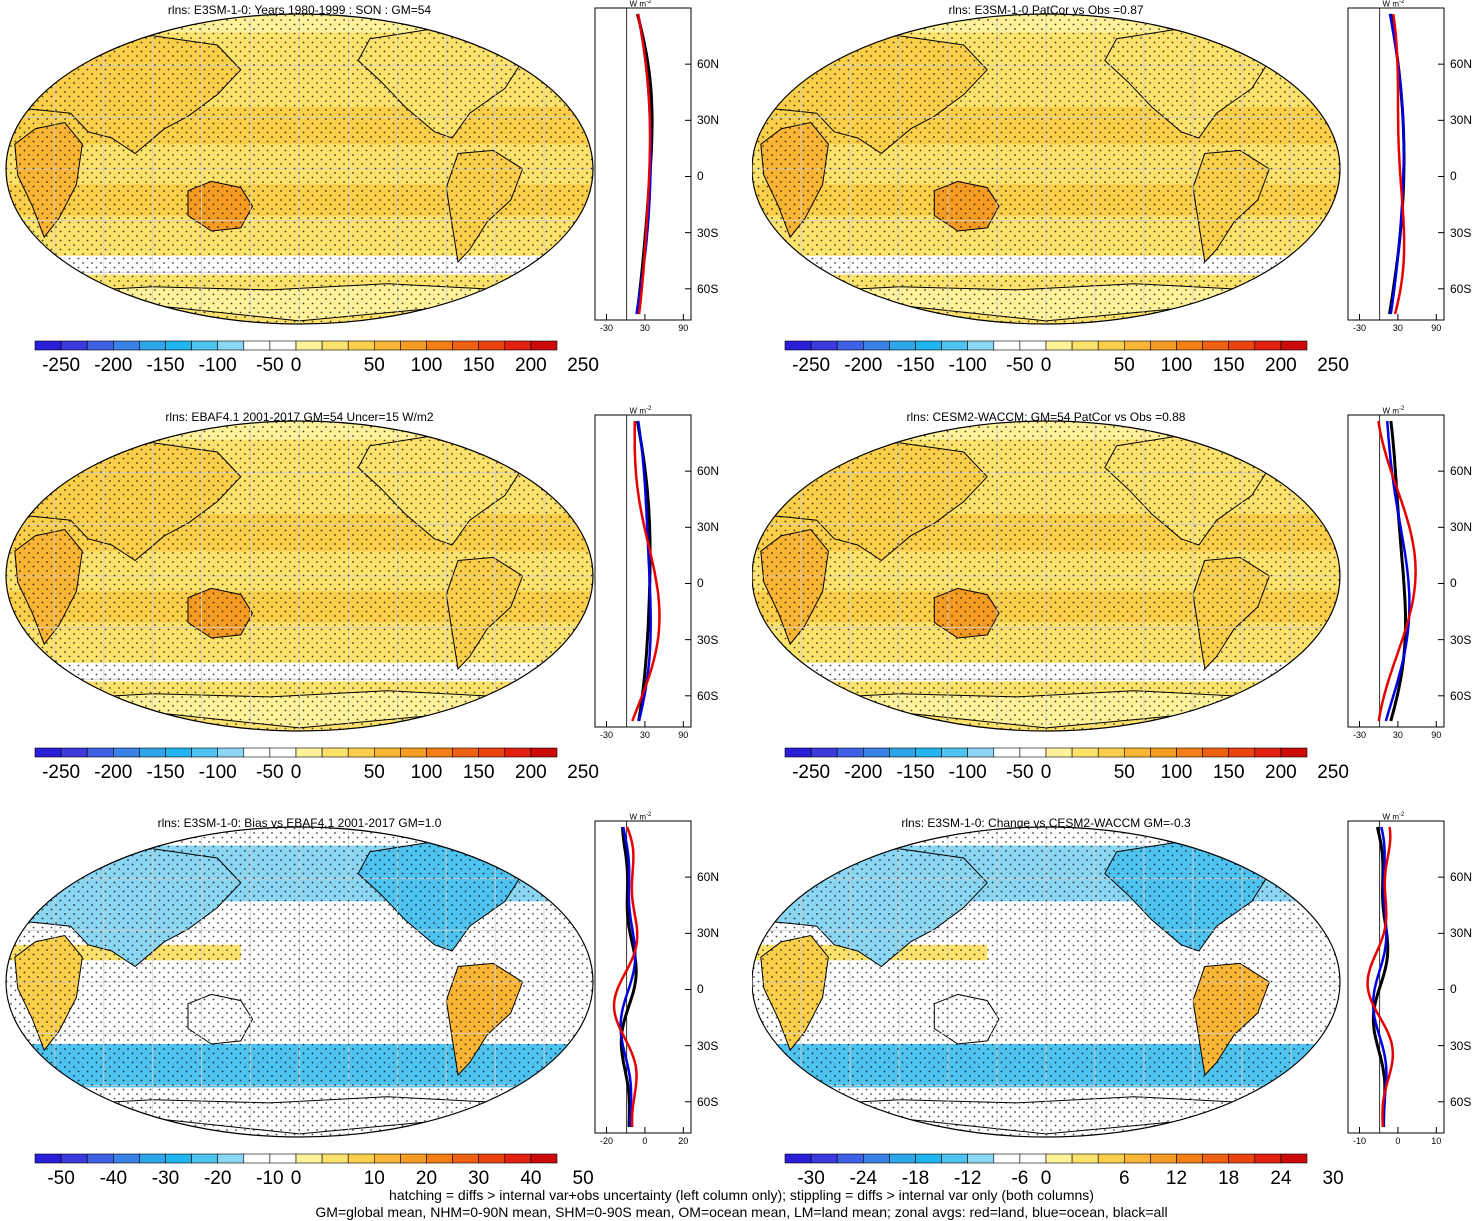 The width and height of the screenshot is (1483, 1221). What do you see at coordinates (478, 772) in the screenshot?
I see `colorbar-label: 150` at bounding box center [478, 772].